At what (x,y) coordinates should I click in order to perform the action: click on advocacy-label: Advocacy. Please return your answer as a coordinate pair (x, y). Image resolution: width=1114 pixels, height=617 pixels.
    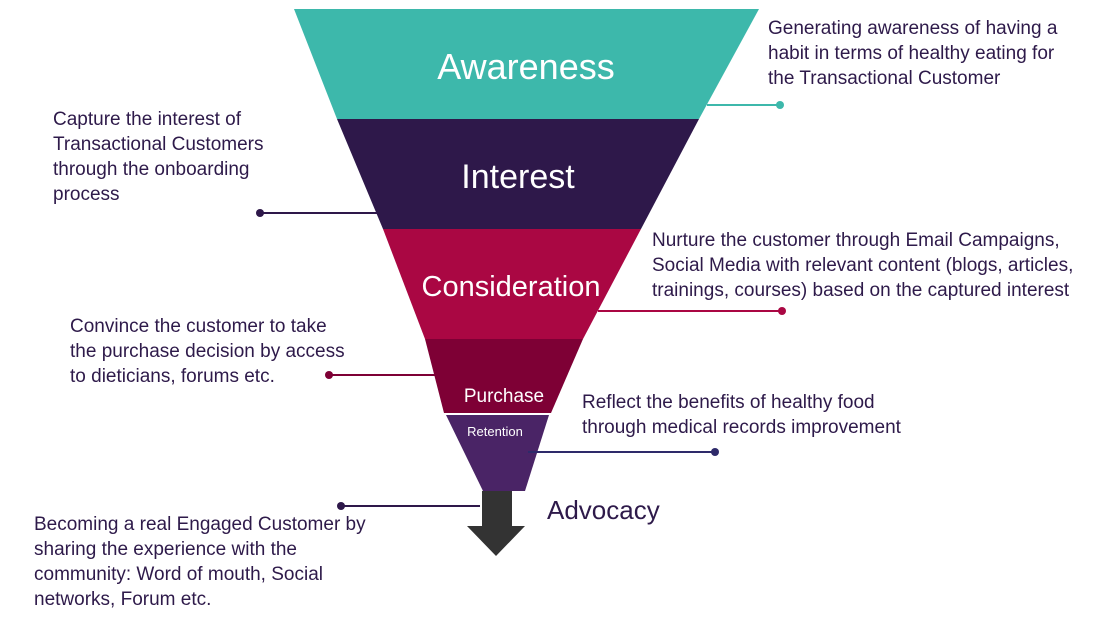
    Looking at the image, I should click on (603, 510).